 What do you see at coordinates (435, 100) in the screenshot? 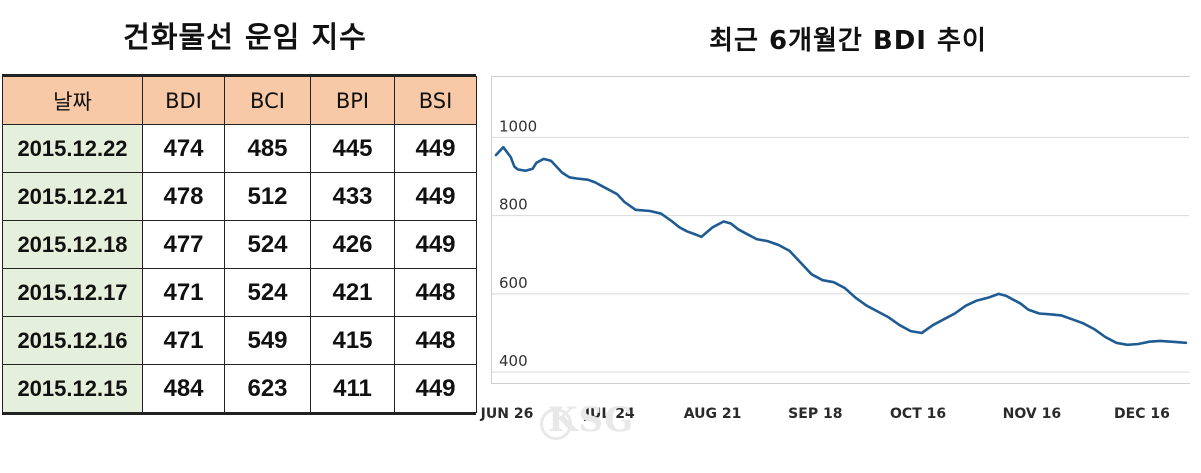
I see `col-header-bsi: BSI` at bounding box center [435, 100].